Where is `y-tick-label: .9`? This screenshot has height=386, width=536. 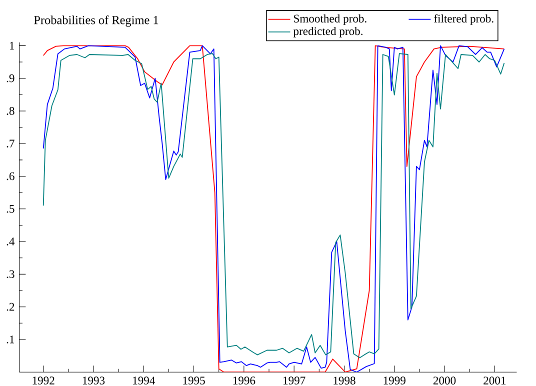
y-tick-label: .9 is located at coordinates (10, 78).